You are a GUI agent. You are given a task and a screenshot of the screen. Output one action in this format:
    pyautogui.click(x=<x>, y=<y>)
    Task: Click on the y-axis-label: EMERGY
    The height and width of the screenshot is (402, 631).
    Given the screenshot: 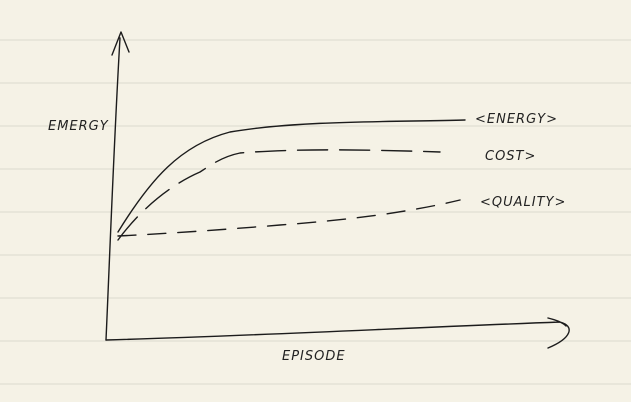 What is the action you would take?
    pyautogui.click(x=78, y=126)
    